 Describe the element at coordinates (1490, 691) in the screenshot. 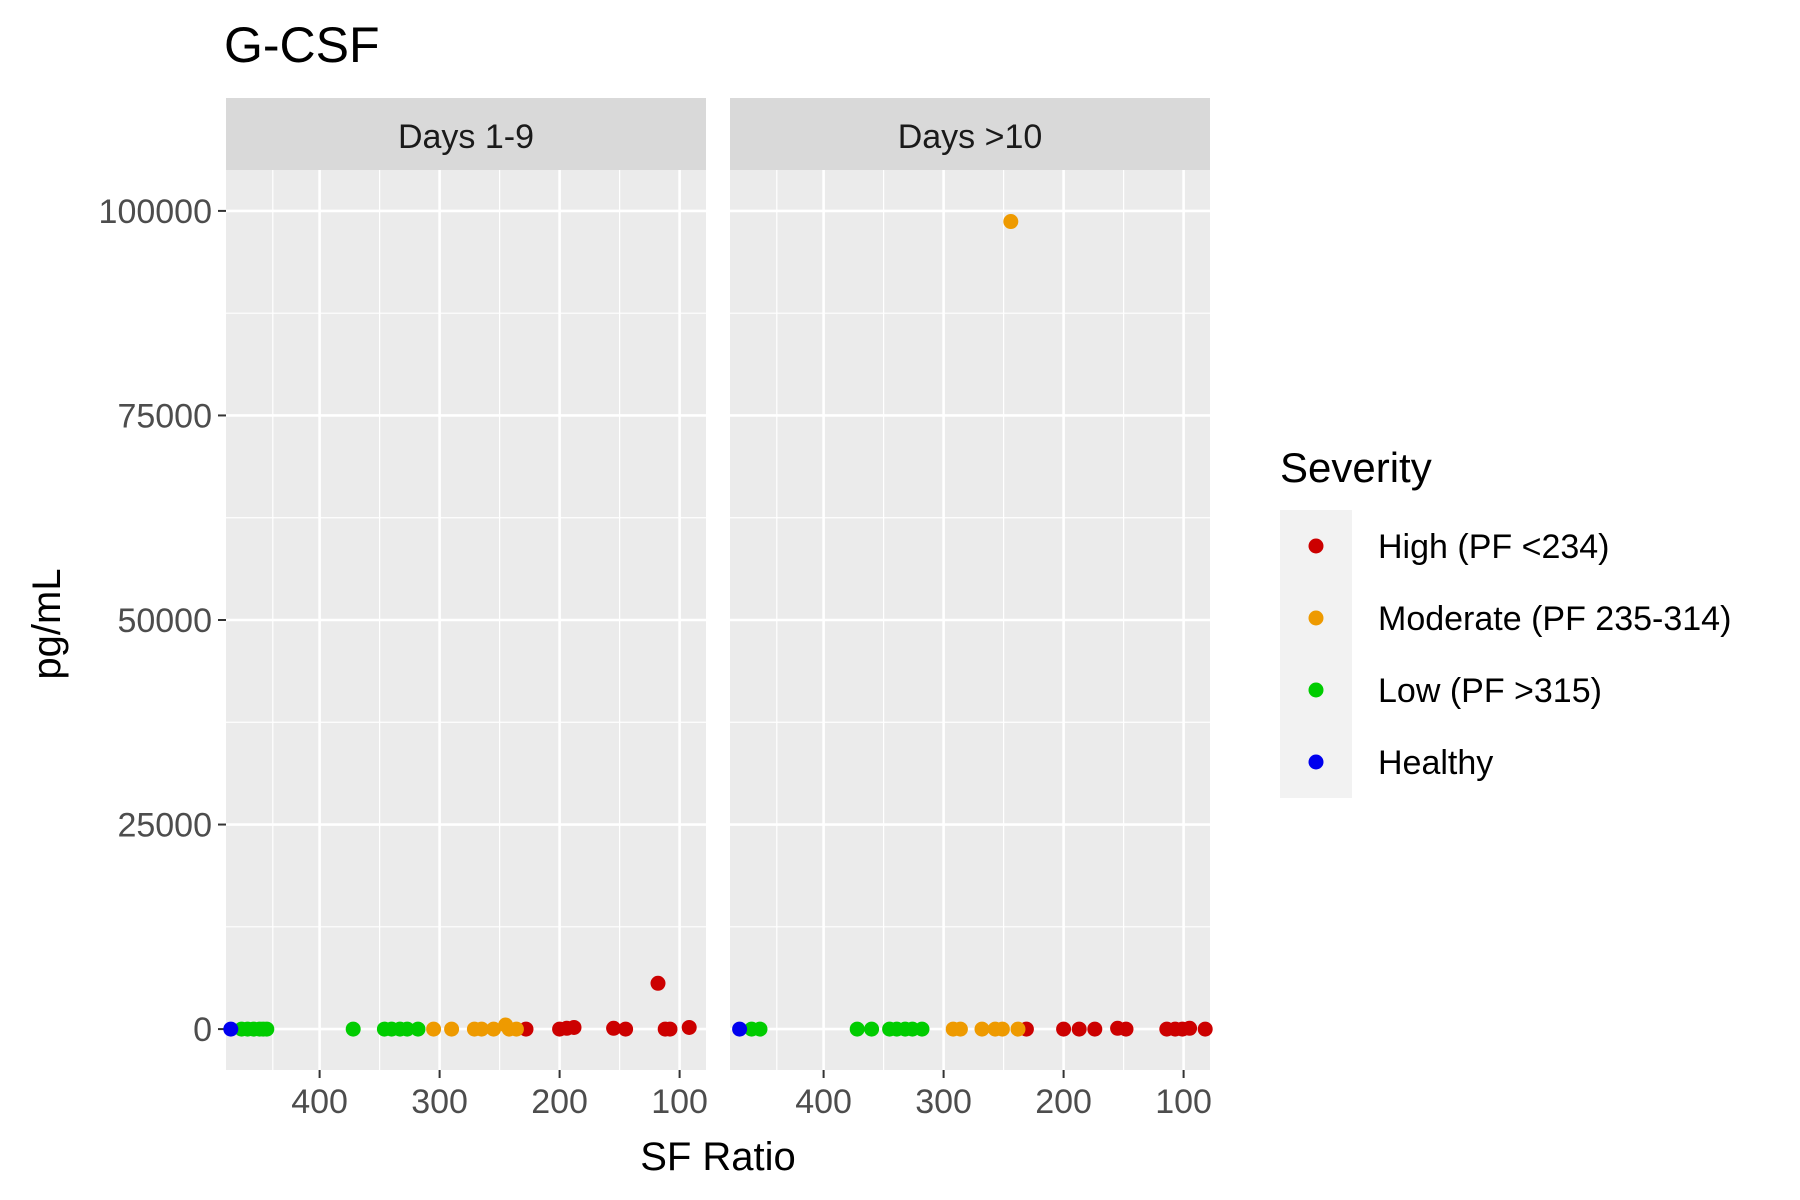

I see `legend-label-low-pf-315: Low (PF >315)` at that location.